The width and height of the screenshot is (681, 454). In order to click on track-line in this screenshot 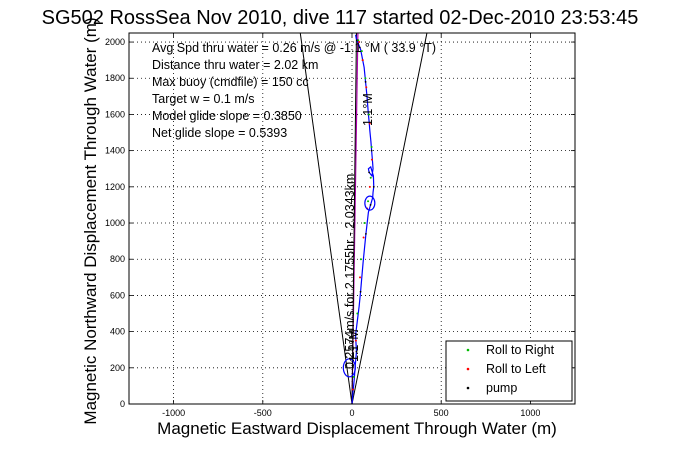, I will do `click(363, 219)`.